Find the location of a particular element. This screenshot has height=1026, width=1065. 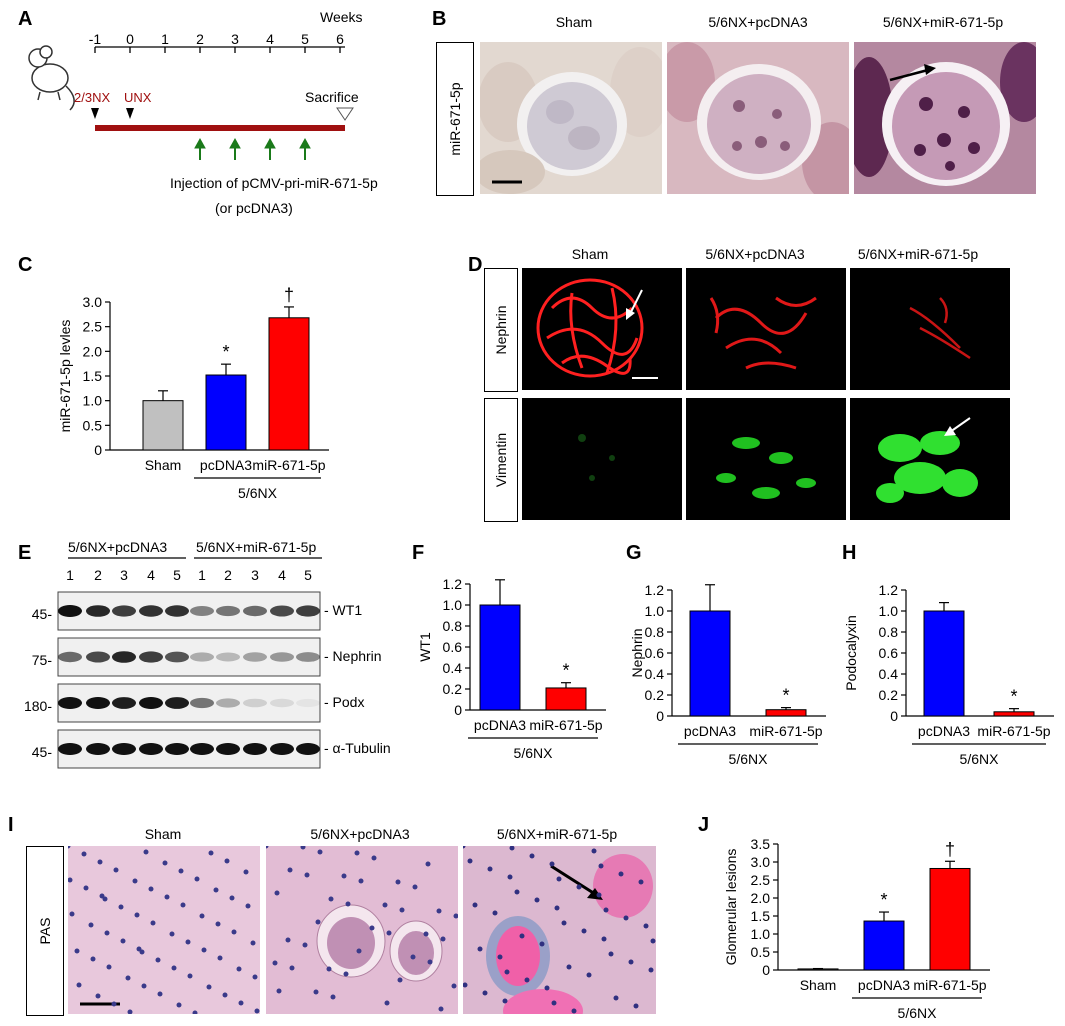

d-vimentin-mir is located at coordinates (930, 459).